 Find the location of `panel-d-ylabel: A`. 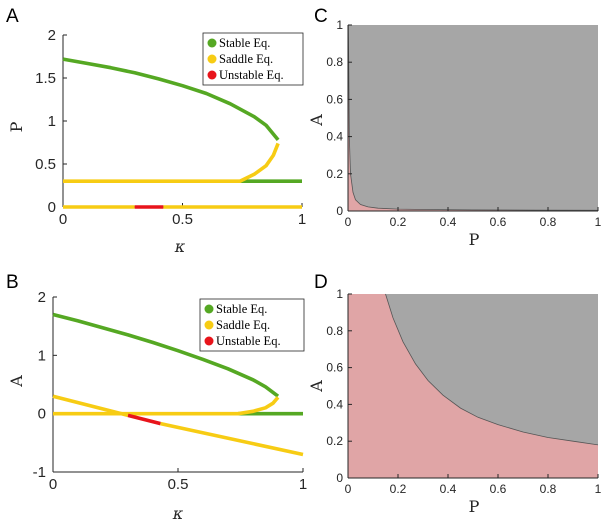

panel-d-ylabel: A is located at coordinates (316, 386).